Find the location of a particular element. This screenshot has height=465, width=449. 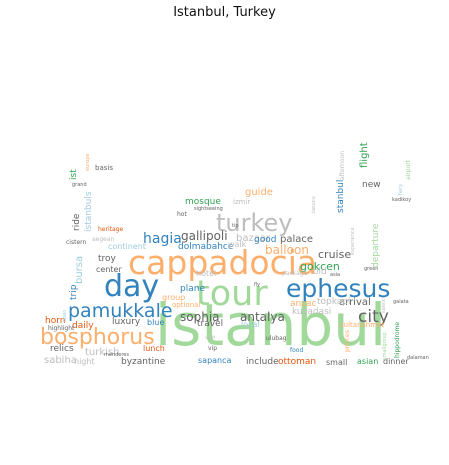

word-pamukkale: pamukkale is located at coordinates (120, 311).